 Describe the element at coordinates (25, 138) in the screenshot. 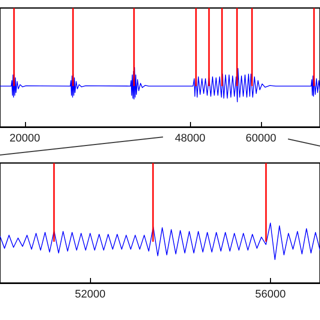

I see `x-tick-label: 20000` at that location.